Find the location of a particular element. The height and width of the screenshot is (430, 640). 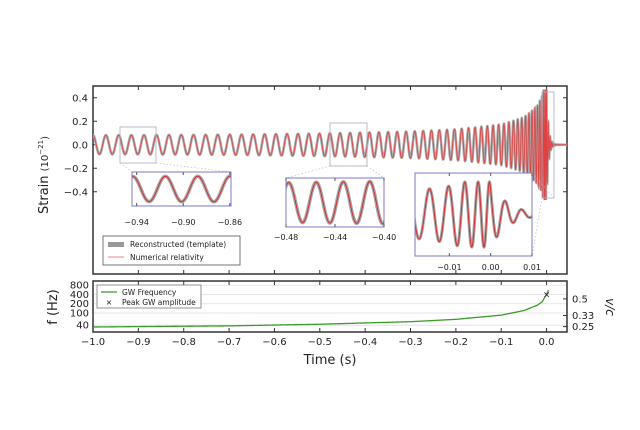

frequency-ytick-label: 200 is located at coordinates (79, 304).